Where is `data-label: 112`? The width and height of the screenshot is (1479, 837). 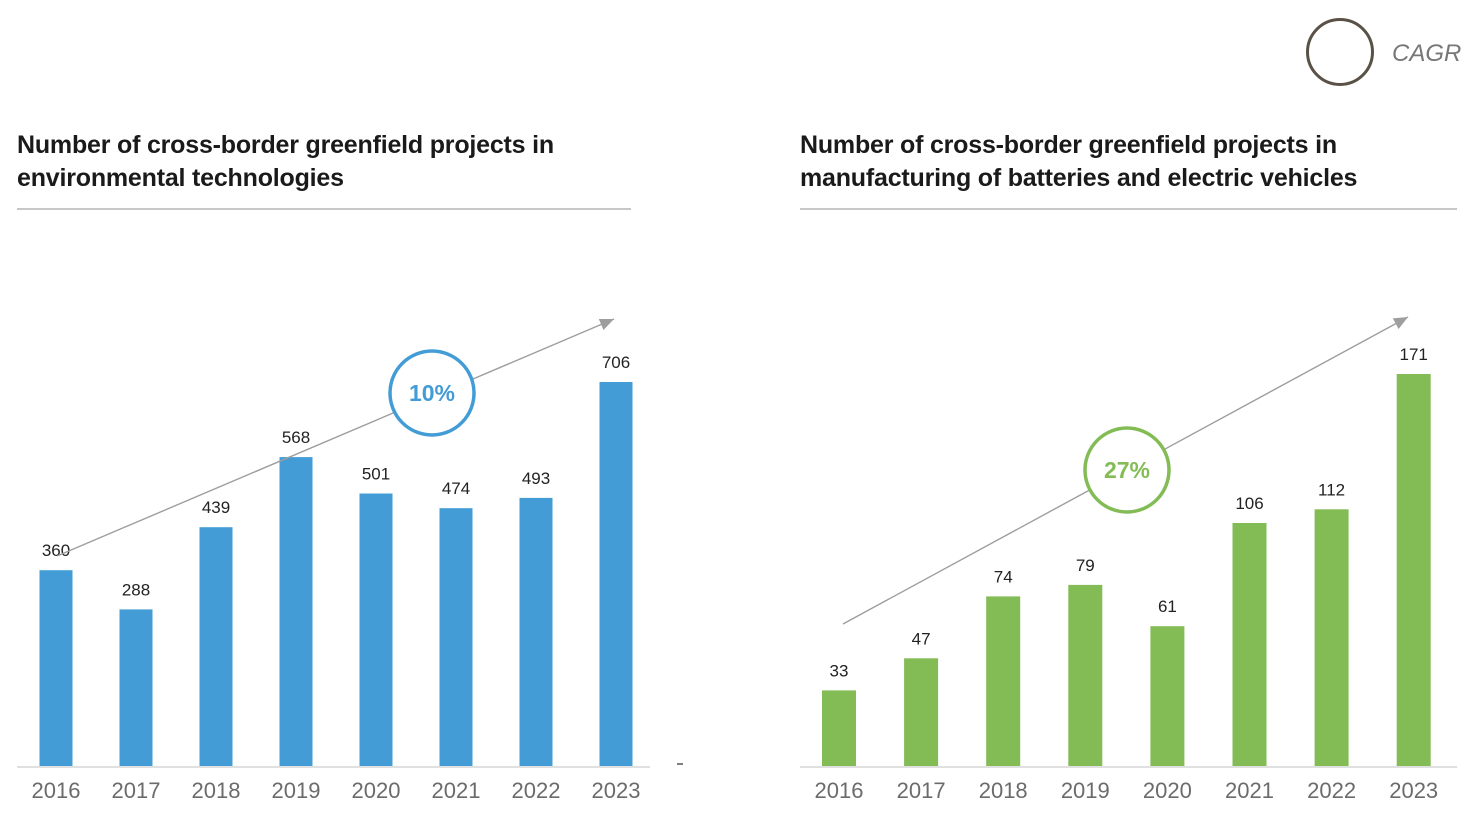
data-label: 112 is located at coordinates (1331, 489).